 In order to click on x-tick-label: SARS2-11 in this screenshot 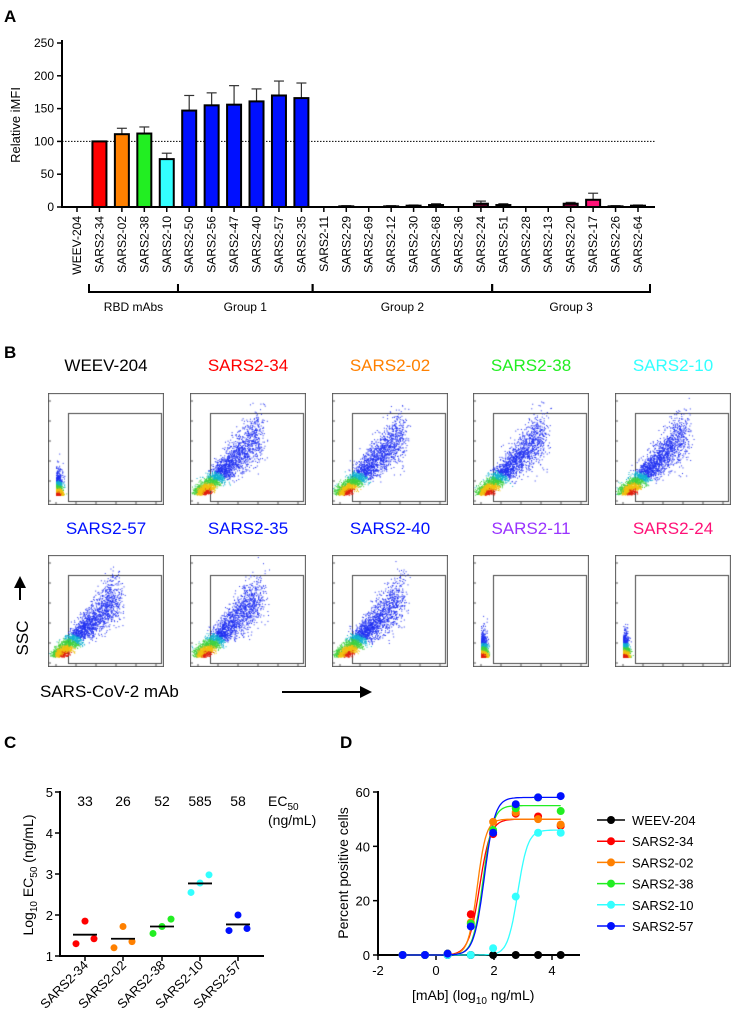, I will do `click(324, 244)`.